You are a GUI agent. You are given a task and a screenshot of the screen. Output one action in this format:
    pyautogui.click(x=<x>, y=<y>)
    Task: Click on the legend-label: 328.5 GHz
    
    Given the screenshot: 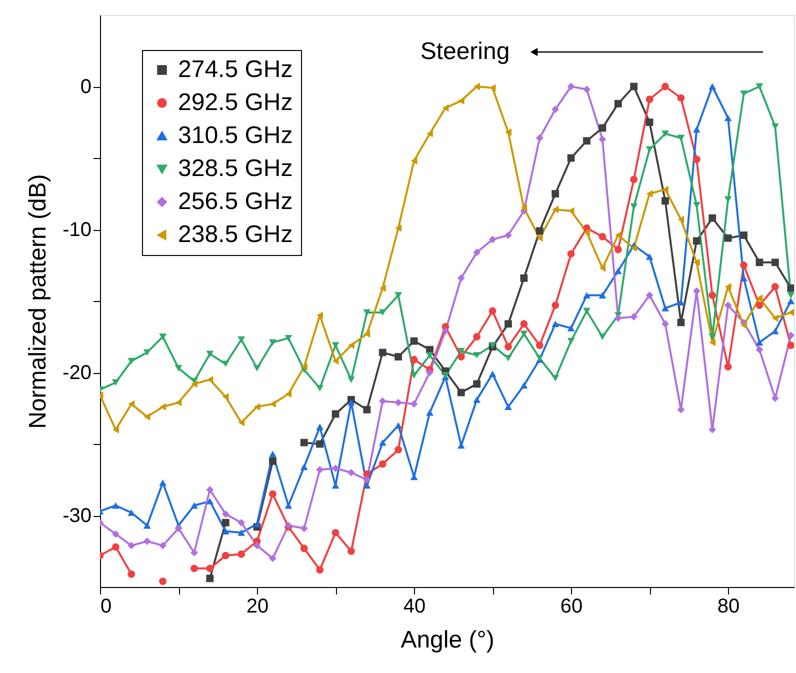 What is the action you would take?
    pyautogui.click(x=235, y=168)
    